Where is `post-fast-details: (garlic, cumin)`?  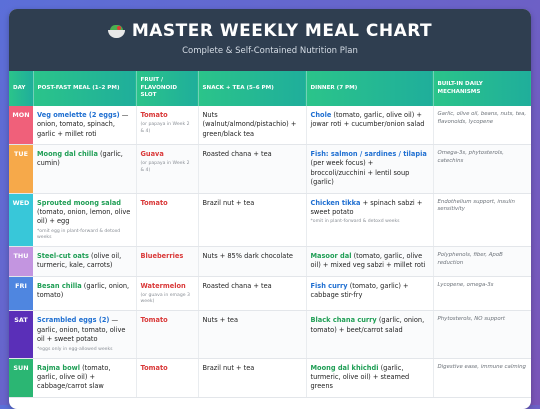
post-fast-details: (garlic, cumin) is located at coordinates (80, 159).